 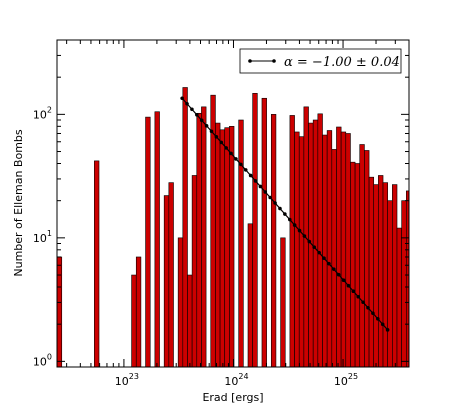 What do you see at coordinates (42, 113) in the screenshot?
I see `tick-label: 10²` at bounding box center [42, 113].